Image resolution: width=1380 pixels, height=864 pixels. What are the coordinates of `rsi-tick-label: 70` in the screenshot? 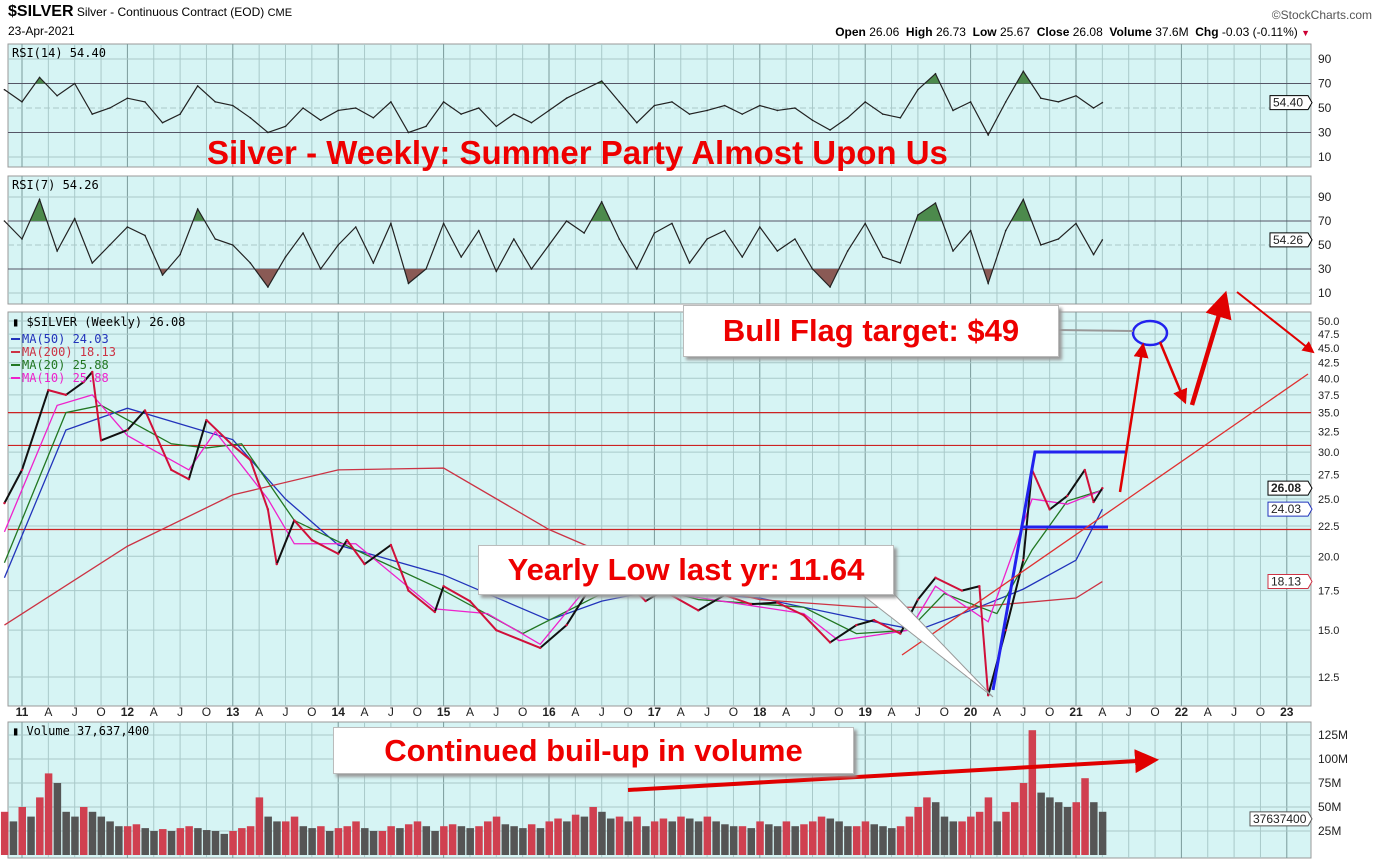 It's located at (1325, 221).